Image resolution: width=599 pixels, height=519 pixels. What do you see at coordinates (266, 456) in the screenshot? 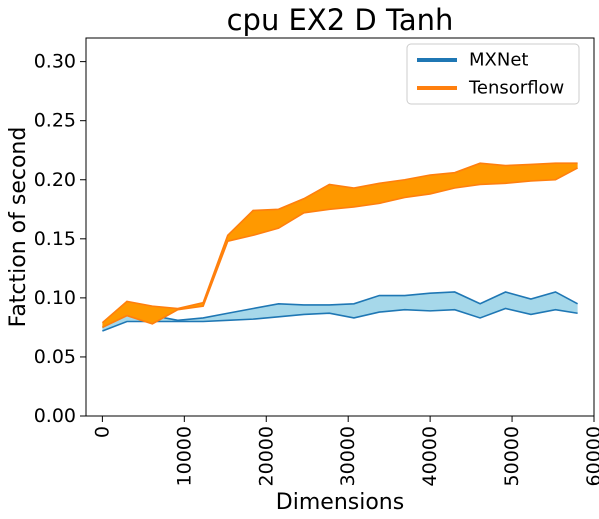
I see `x-tick-label: 20000` at bounding box center [266, 456].